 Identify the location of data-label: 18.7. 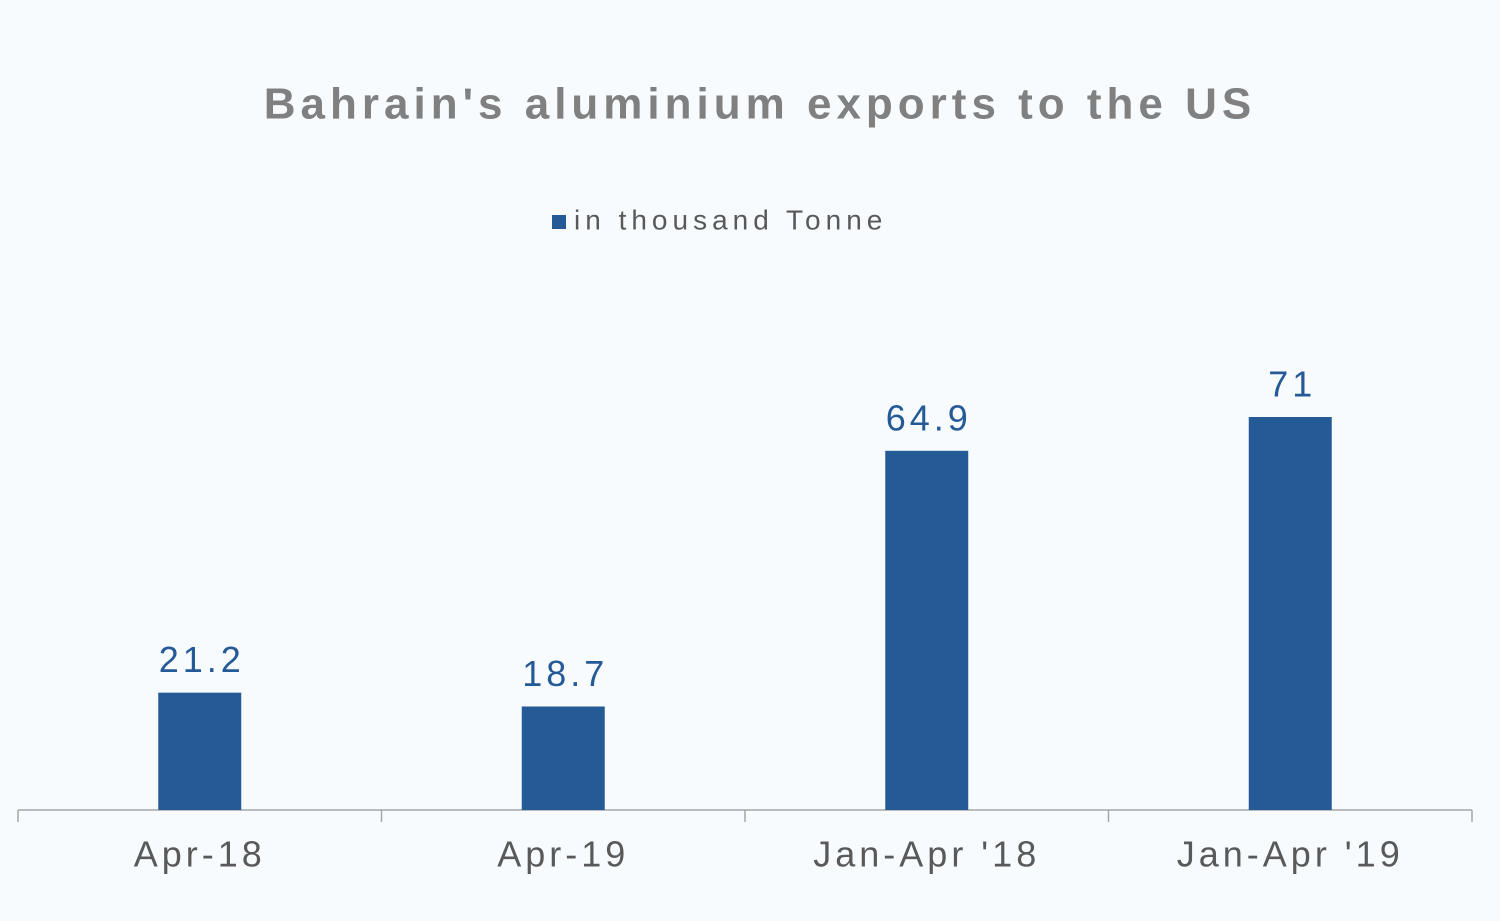
(565, 673).